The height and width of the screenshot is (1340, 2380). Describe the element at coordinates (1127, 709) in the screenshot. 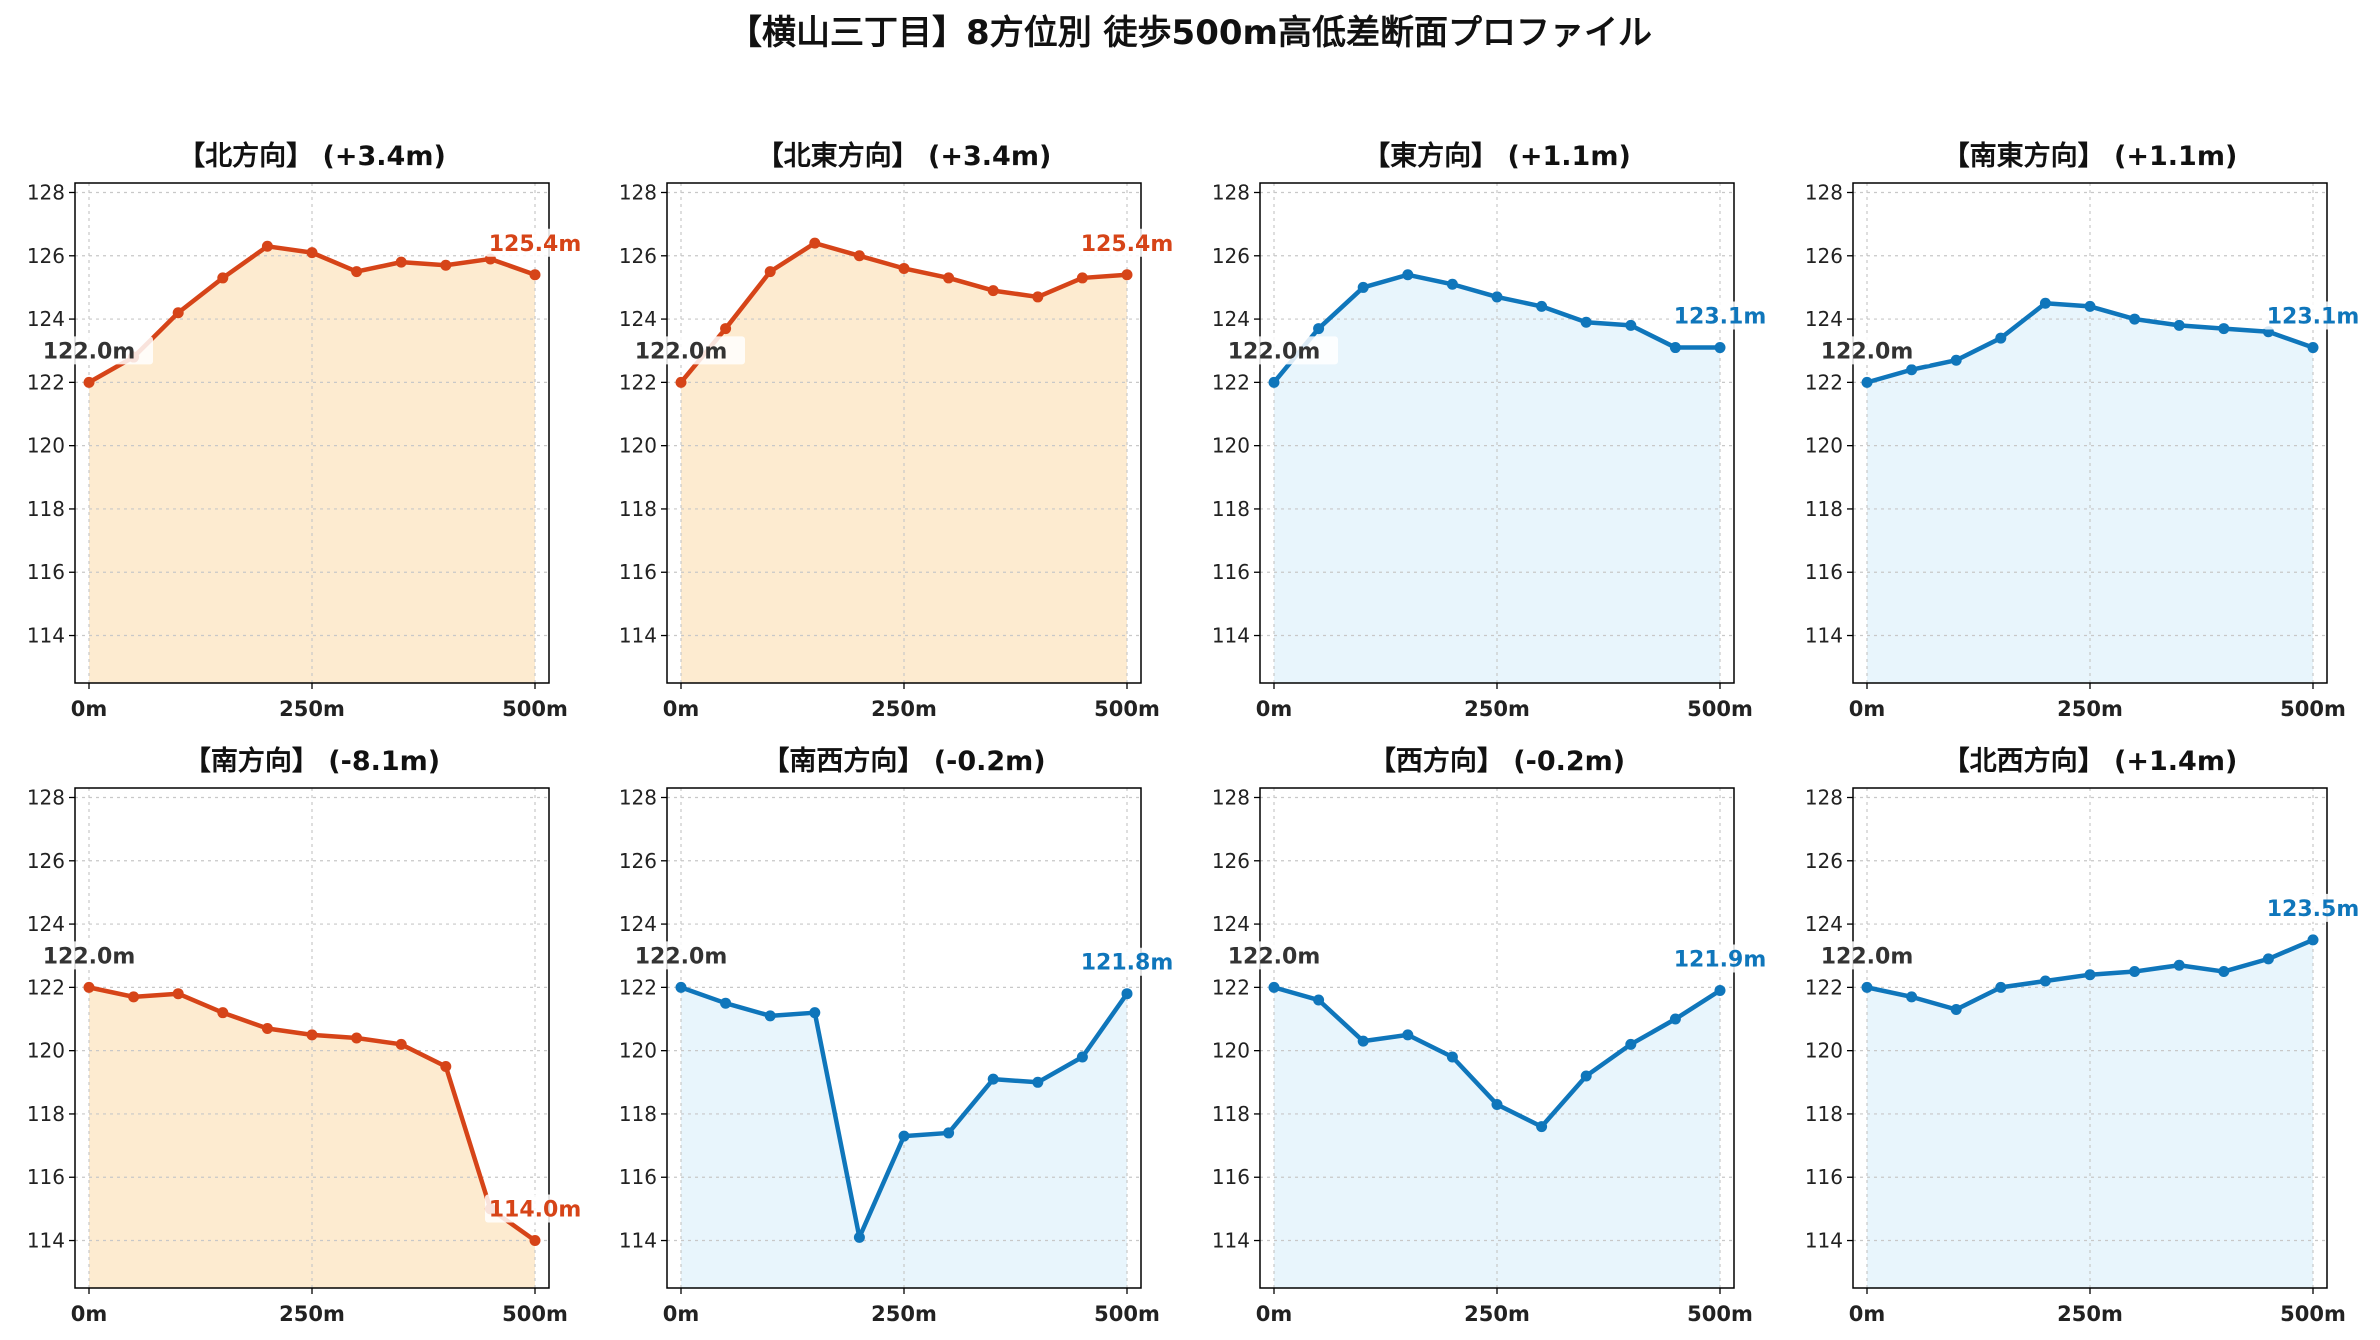

I see `x-tick-label: 500m` at that location.